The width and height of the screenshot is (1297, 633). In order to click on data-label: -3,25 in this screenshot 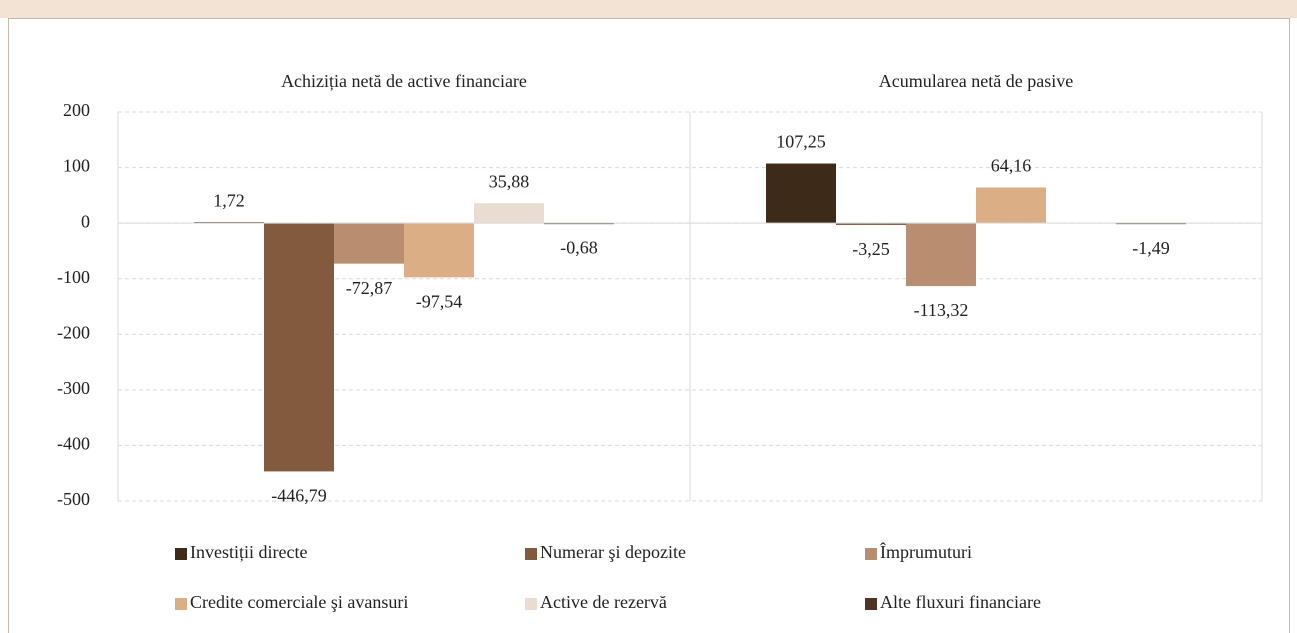, I will do `click(871, 249)`.